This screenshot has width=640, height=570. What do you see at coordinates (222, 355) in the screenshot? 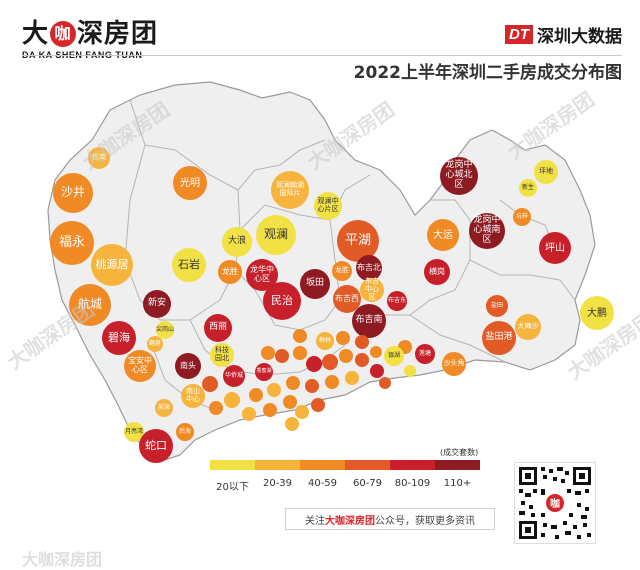
I see `area-bubble-kejiyuan-bei: 科技园北` at bounding box center [222, 355].